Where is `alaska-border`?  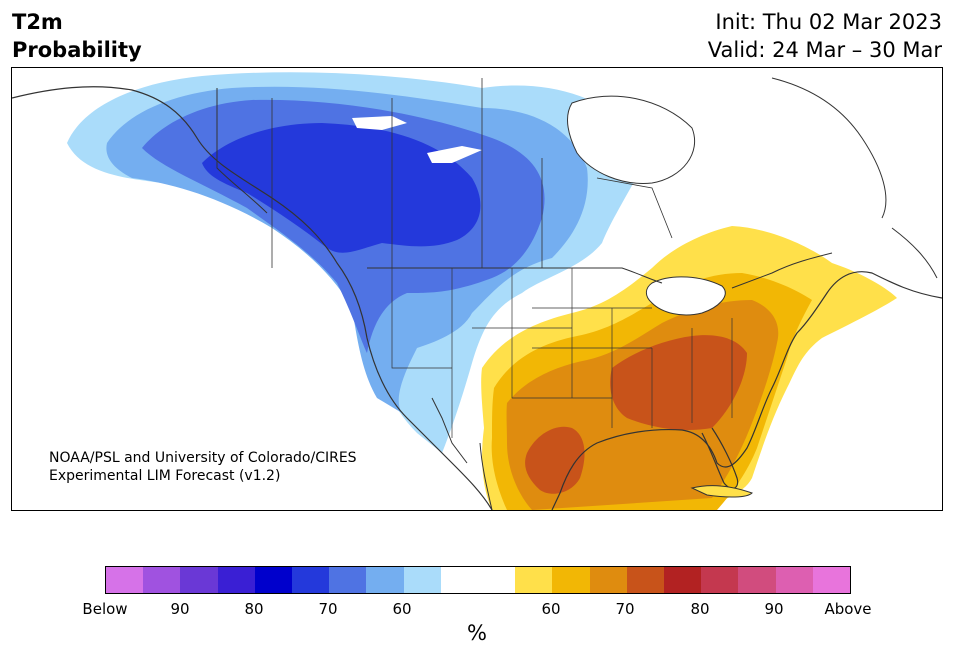 alaska-border is located at coordinates (242, 151).